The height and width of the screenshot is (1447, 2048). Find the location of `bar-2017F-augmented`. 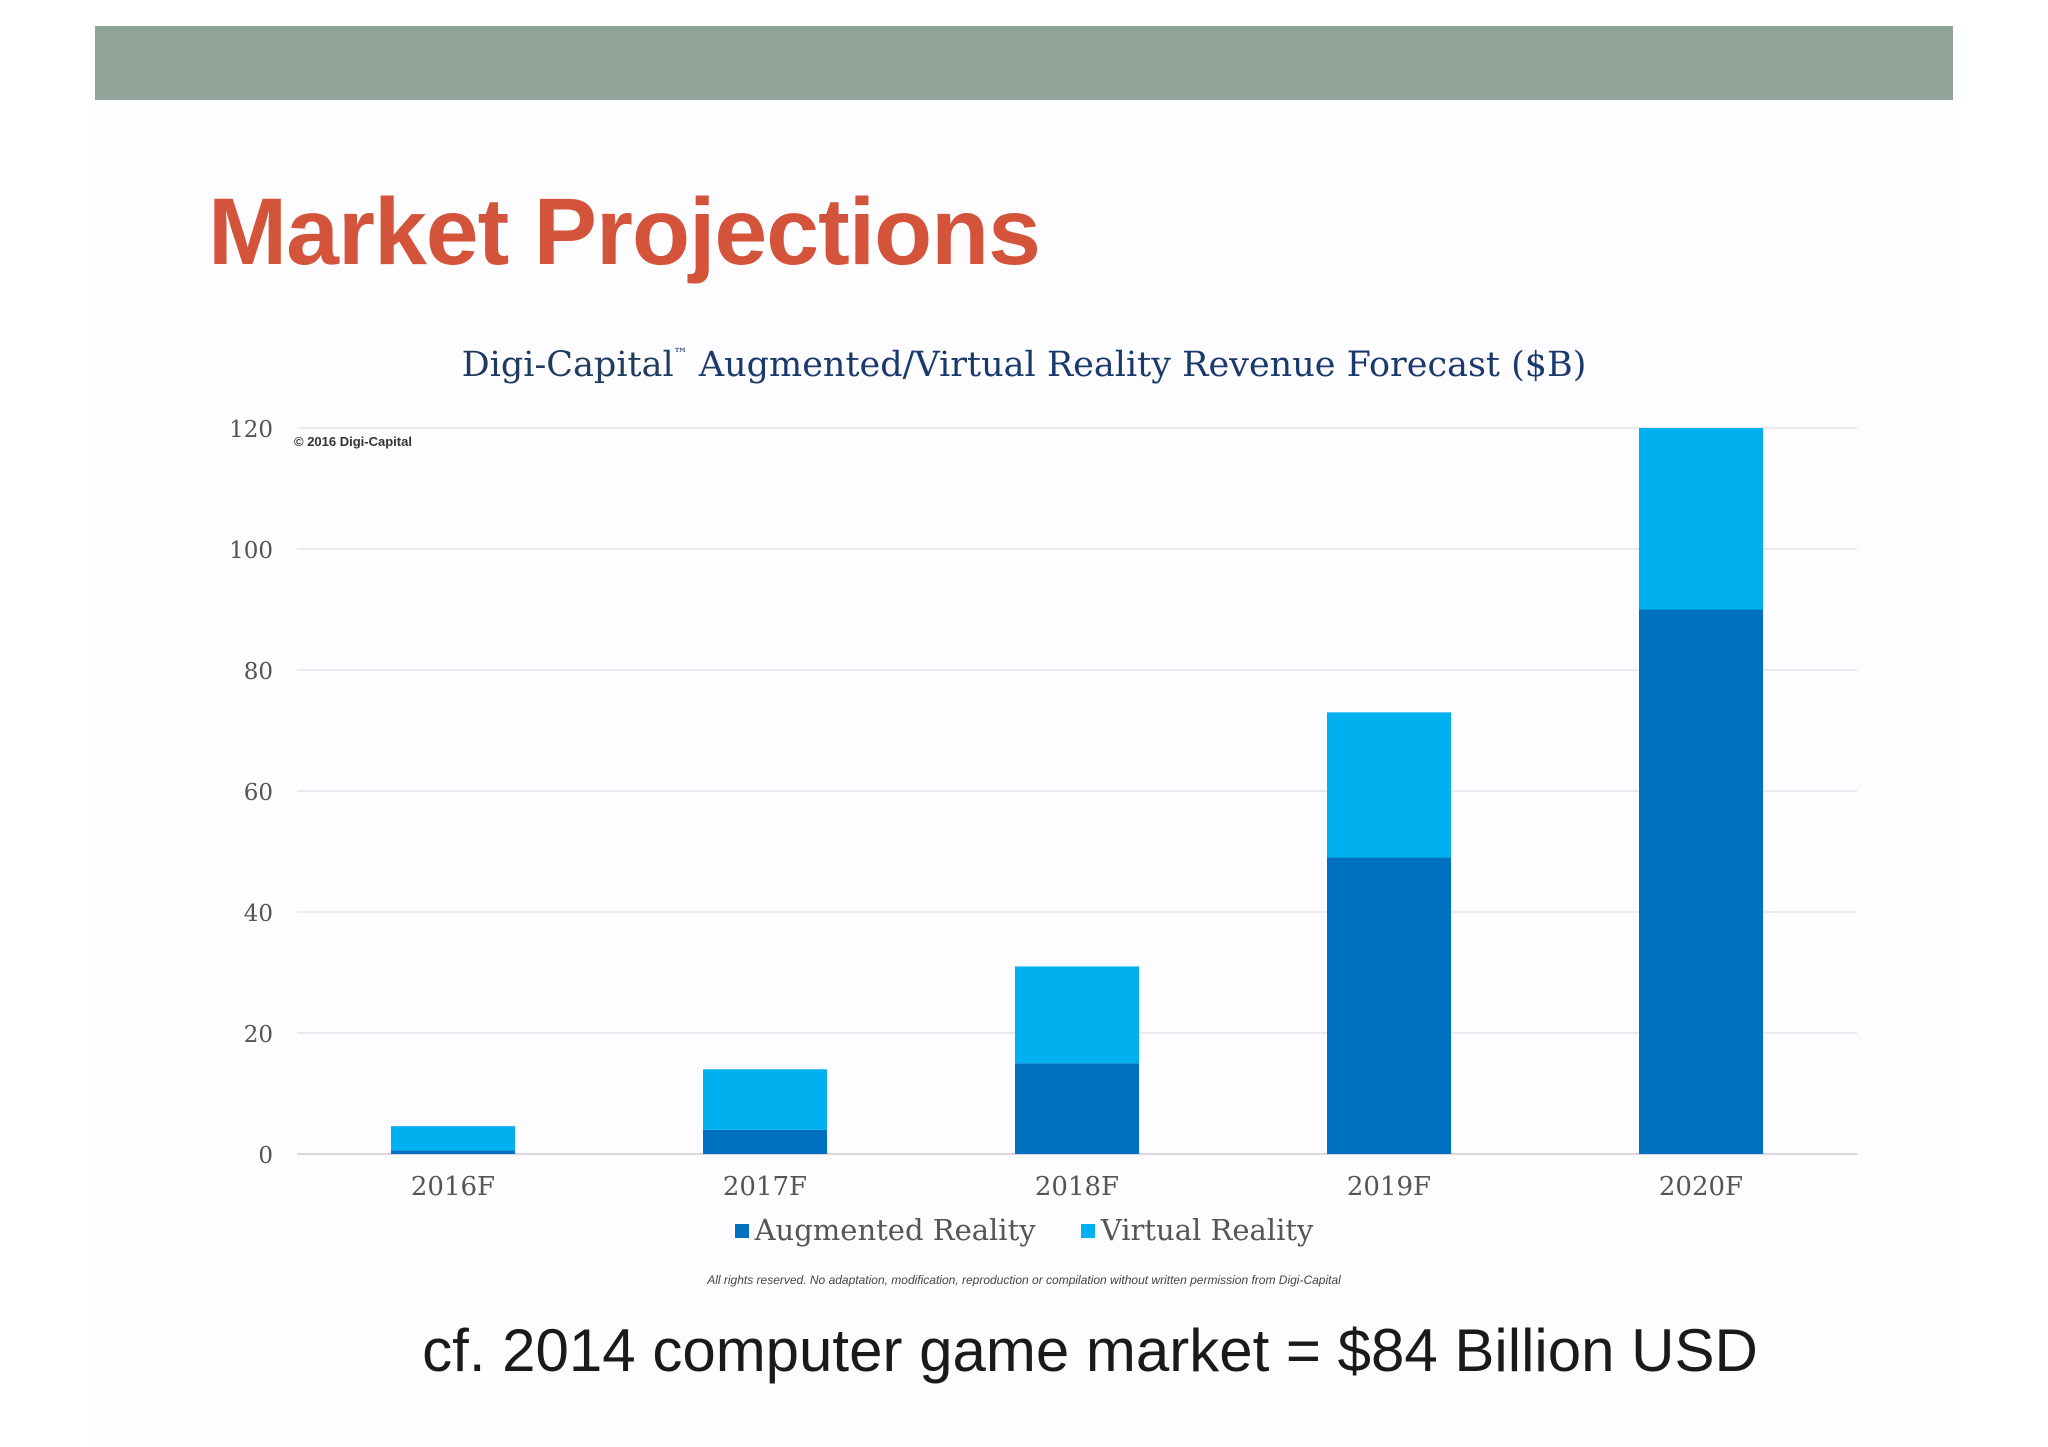

bar-2017F-augmented is located at coordinates (765, 1141).